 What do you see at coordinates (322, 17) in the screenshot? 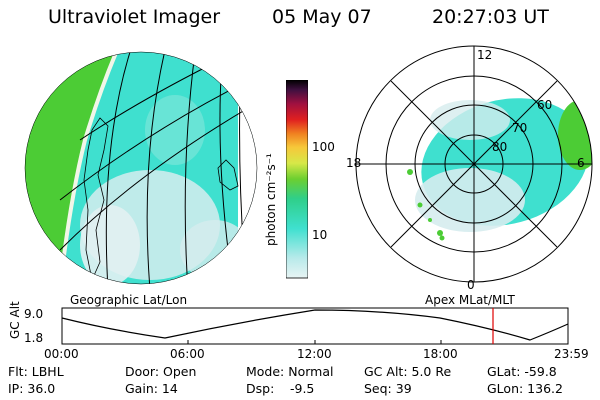
I see `date-label: 05 May 07` at bounding box center [322, 17].